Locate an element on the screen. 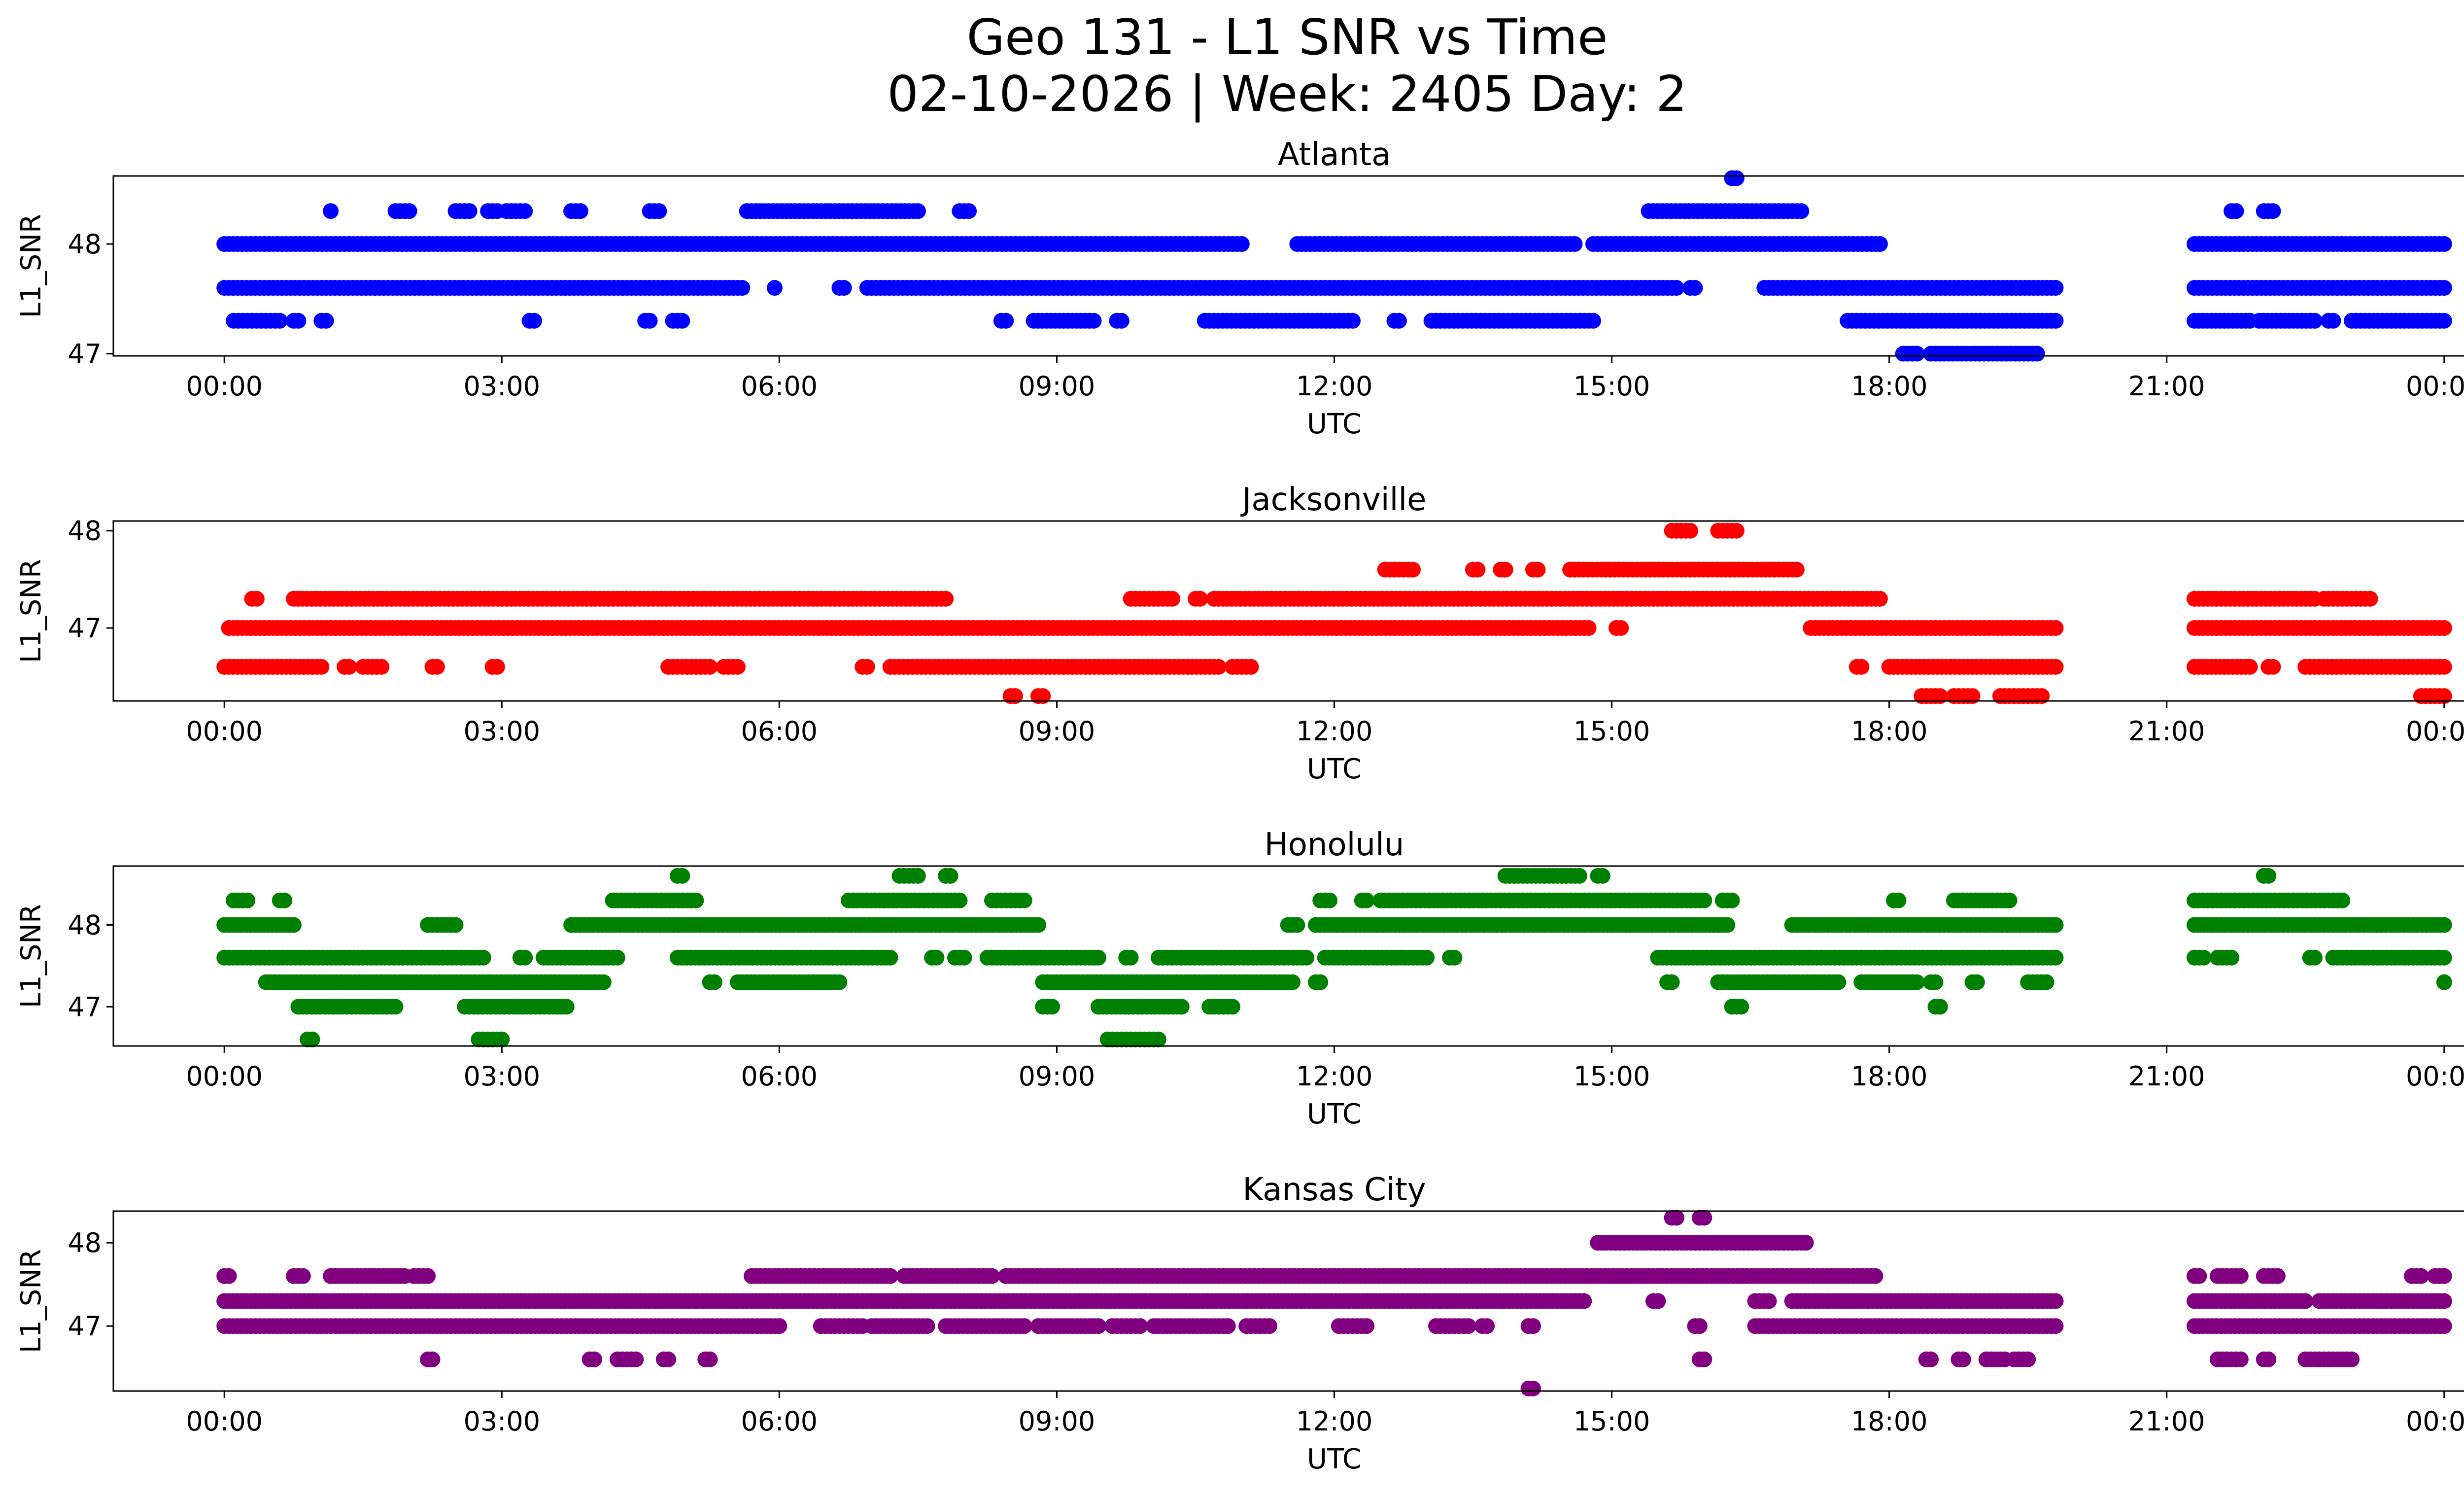 The height and width of the screenshot is (1497, 2464). chart-subtitle: 02-10-2026 | Week: 2405 Day: 2 is located at coordinates (1287, 94).